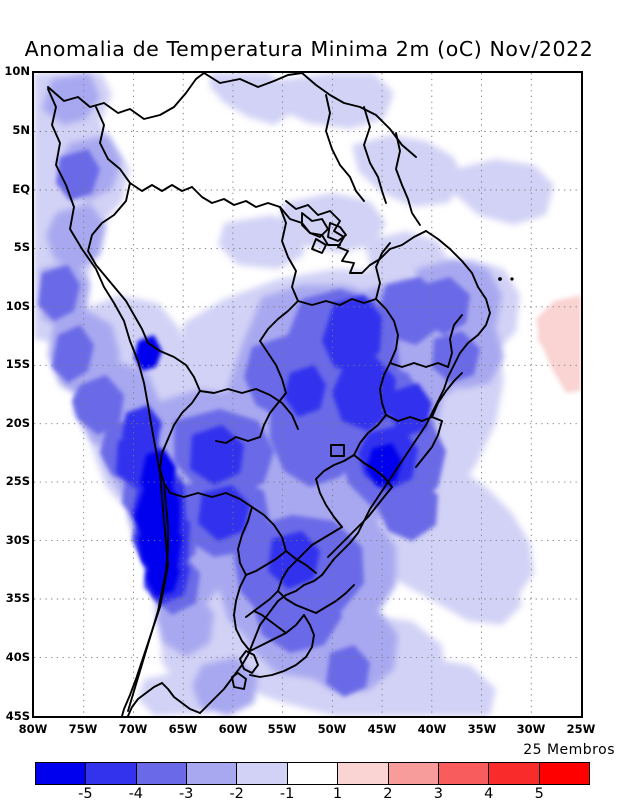 The image size is (618, 800). Describe the element at coordinates (183, 729) in the screenshot. I see `x-tick-65W: 65W` at that location.